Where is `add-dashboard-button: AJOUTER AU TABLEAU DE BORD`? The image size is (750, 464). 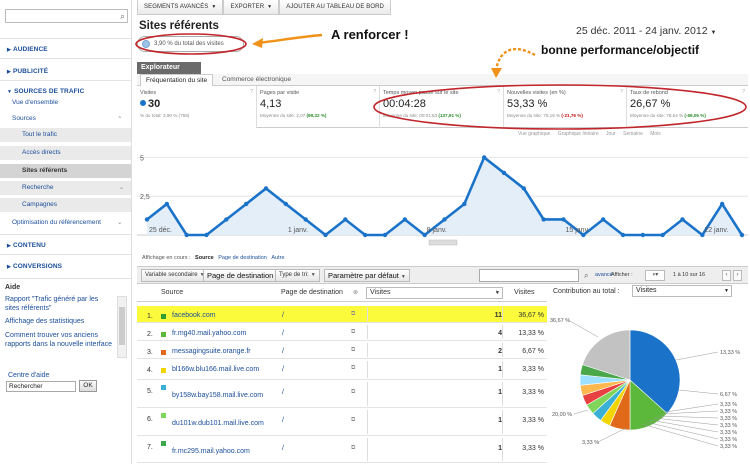
add-dashboard-button: AJOUTER AU TABLEAU DE BORD is located at coordinates (335, 7).